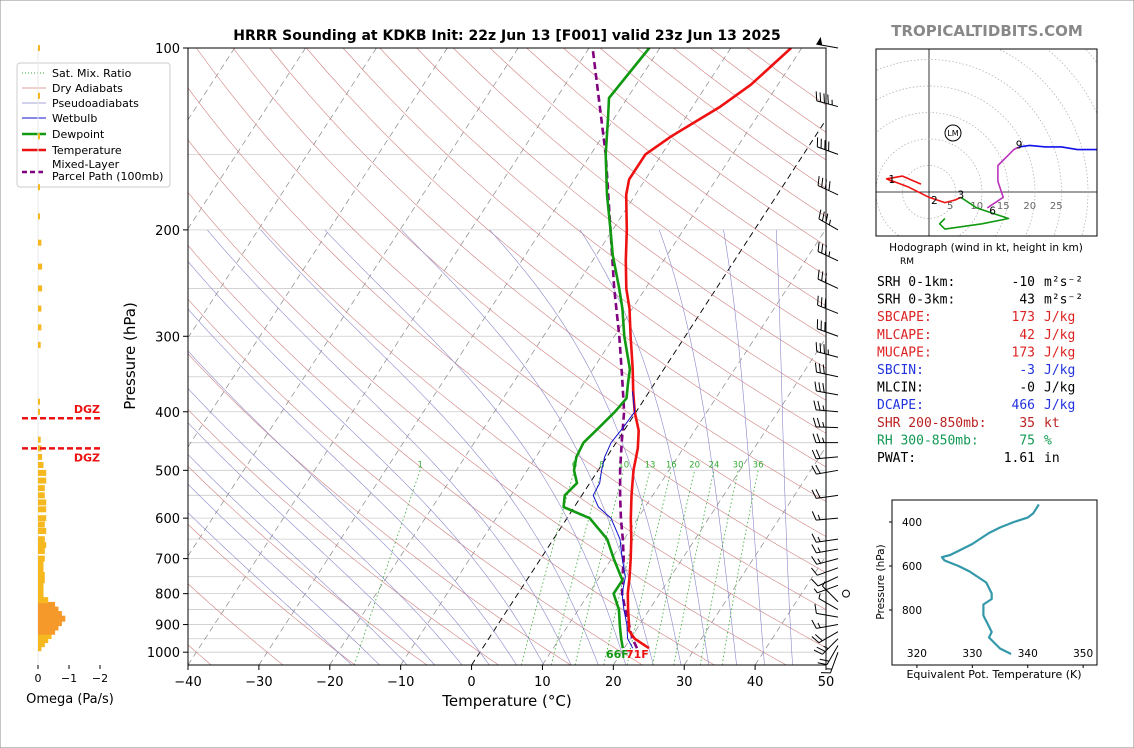 The height and width of the screenshot is (748, 1134). Describe the element at coordinates (69, 678) in the screenshot. I see `omega-x-tick-label: −1` at that location.